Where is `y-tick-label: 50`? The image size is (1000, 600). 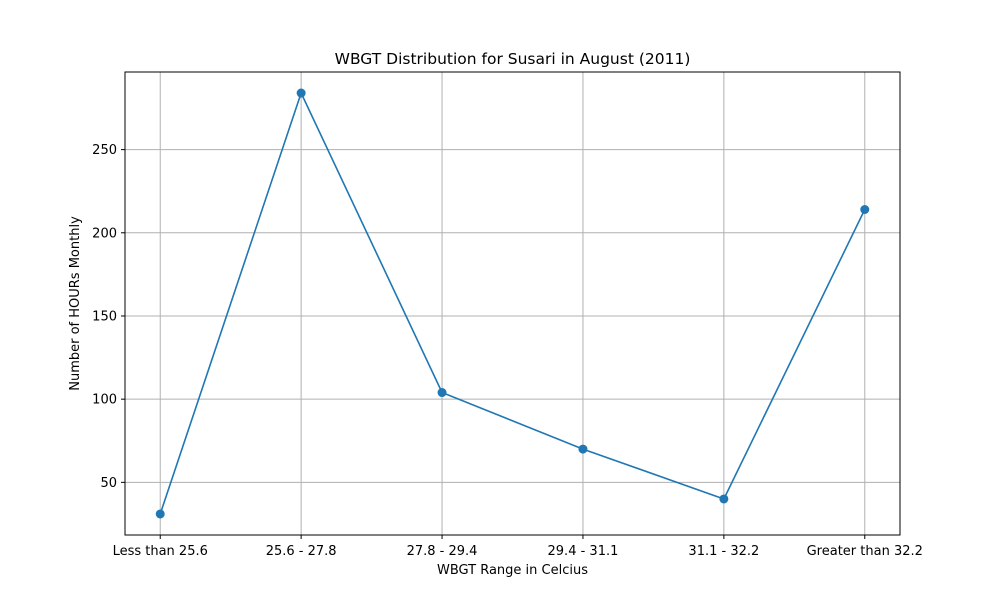 y-tick-label: 50 is located at coordinates (108, 483).